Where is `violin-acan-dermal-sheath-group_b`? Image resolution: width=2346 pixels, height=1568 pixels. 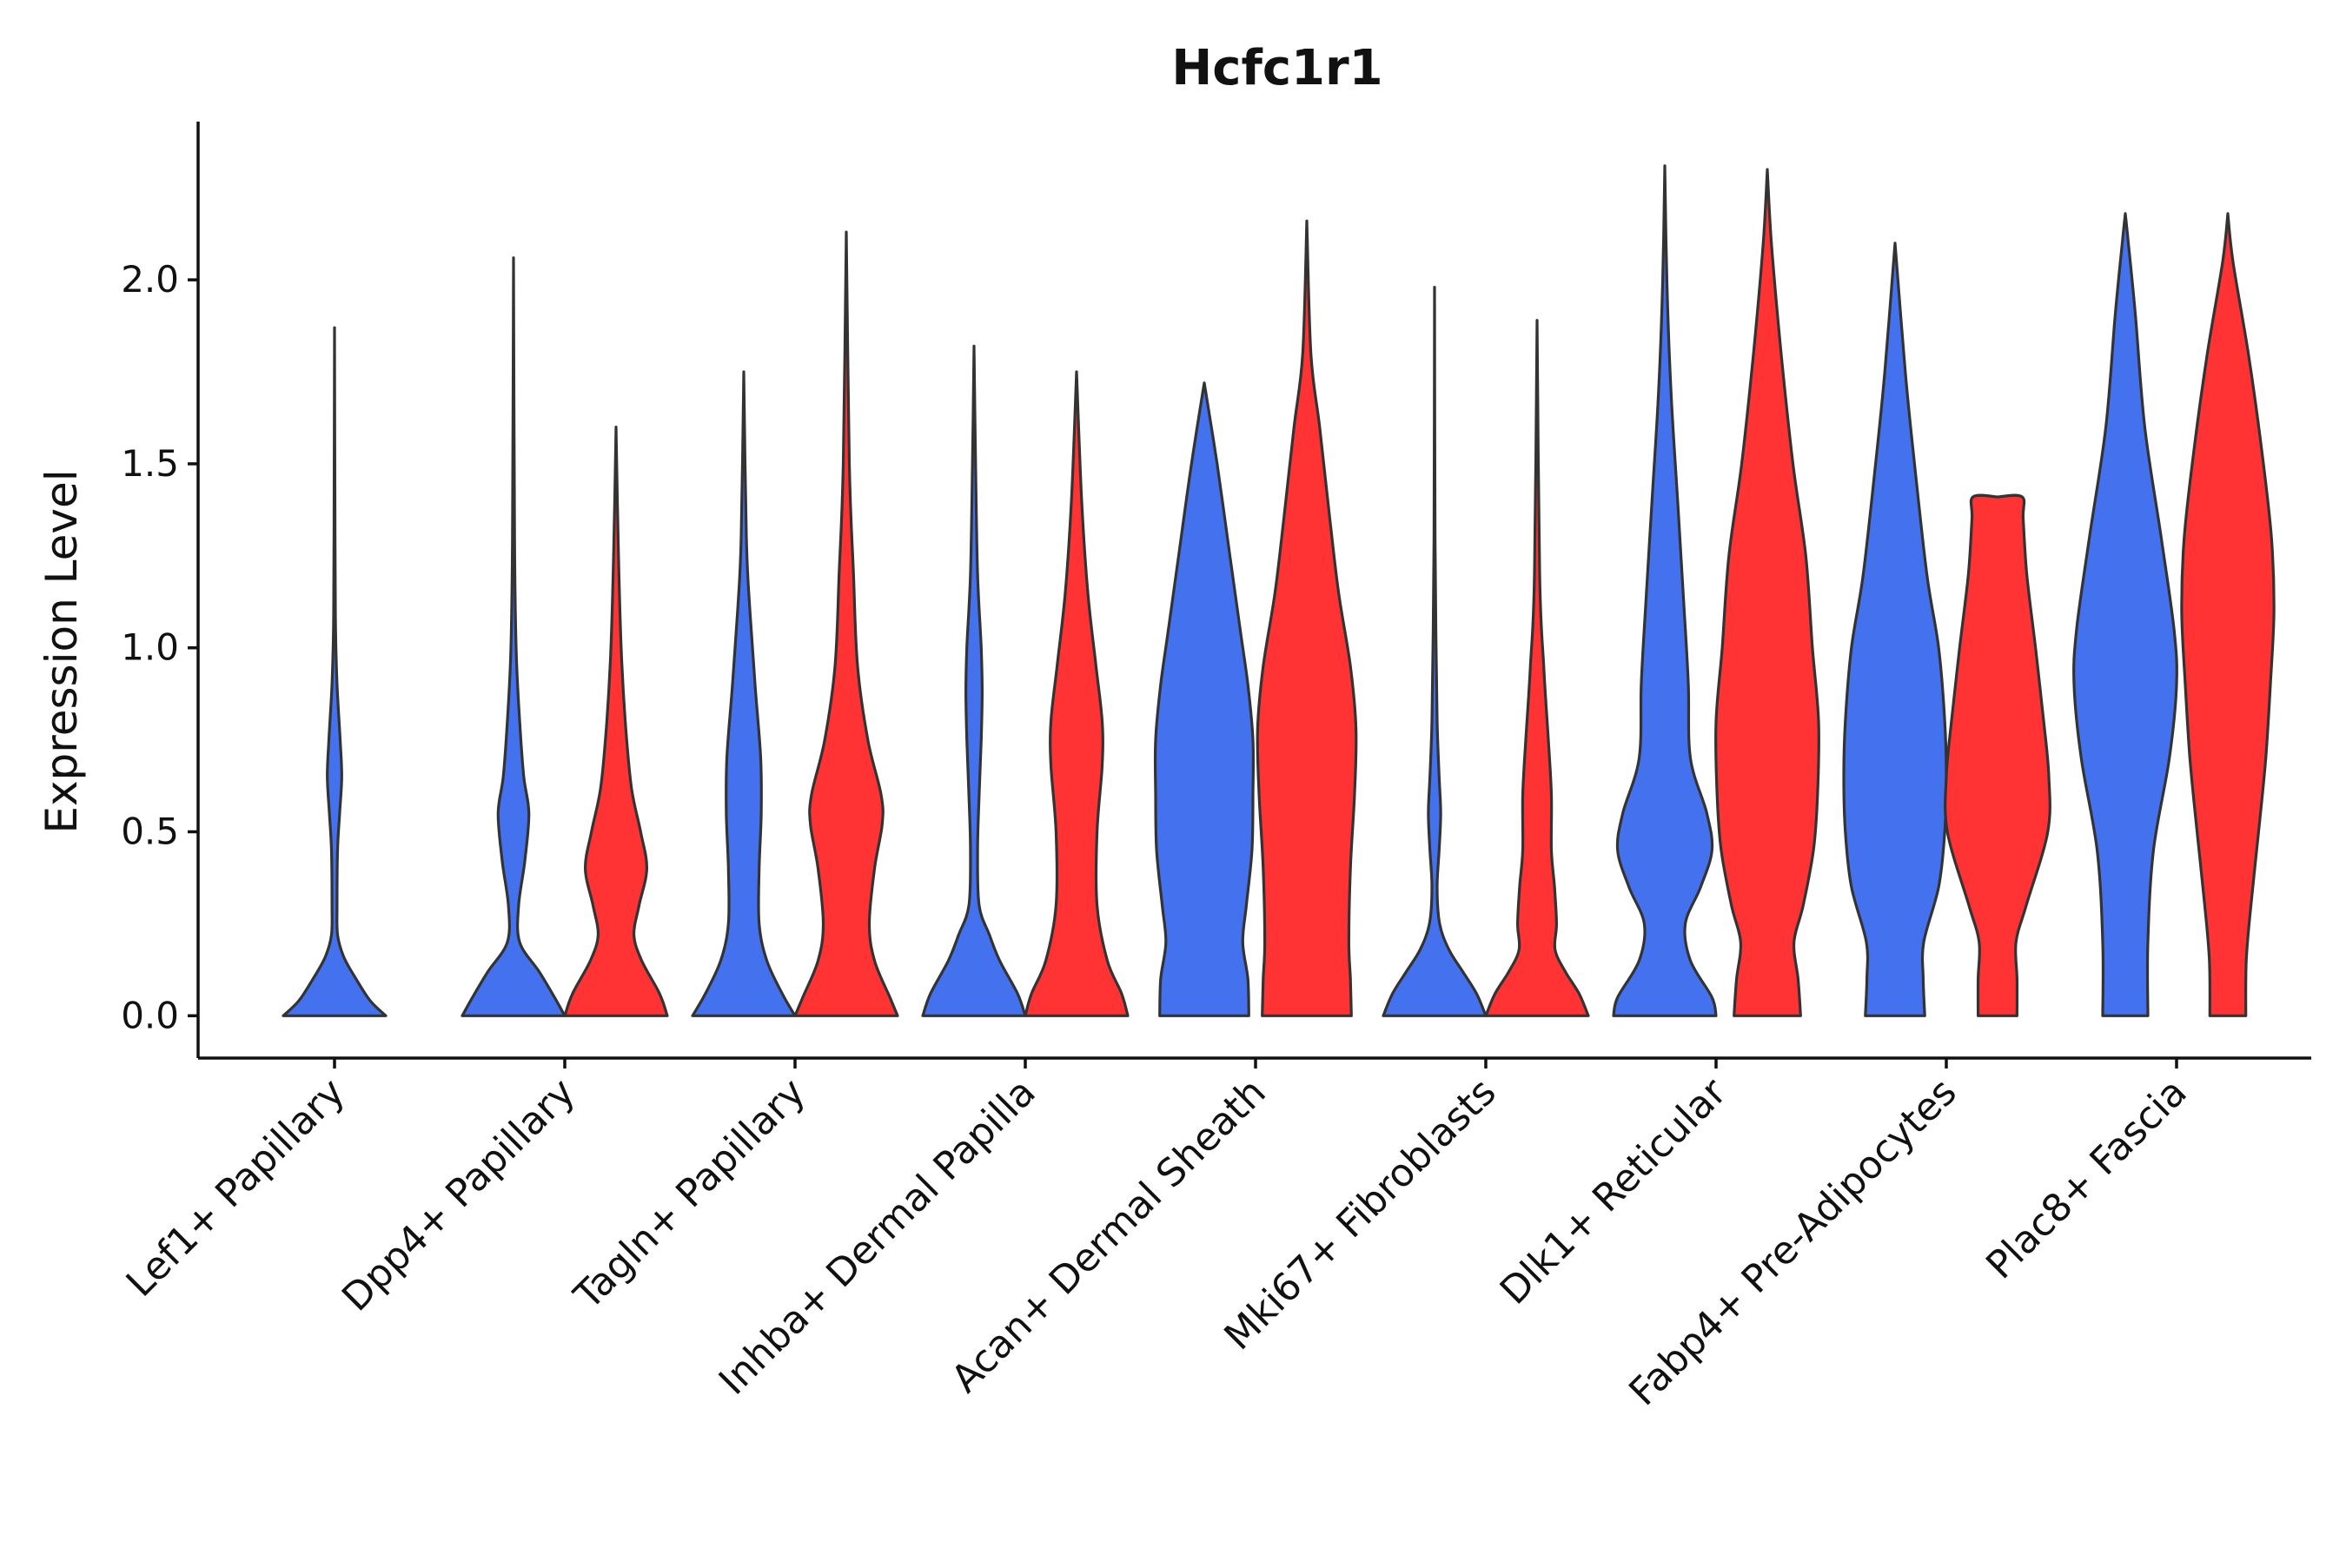
violin-acan-dermal-sheath-group_b is located at coordinates (1307, 618).